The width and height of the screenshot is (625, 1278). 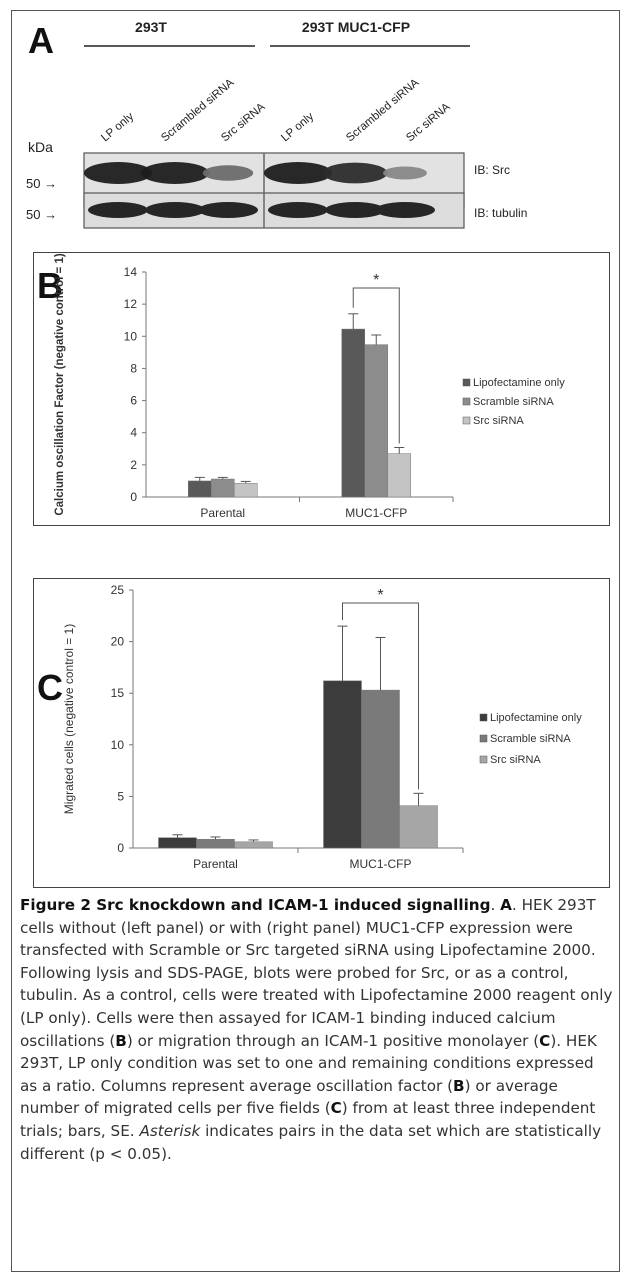 What do you see at coordinates (40, 147) in the screenshot?
I see `kda-label: kDa` at bounding box center [40, 147].